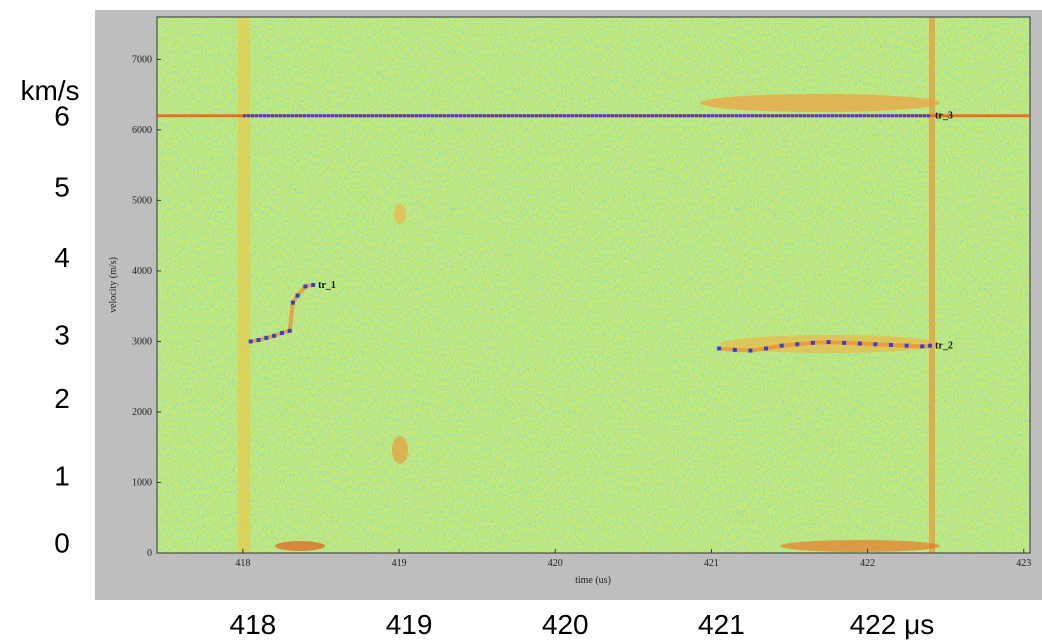 This screenshot has width=1042, height=642. I want to click on overlay-x-label: 420, so click(565, 624).